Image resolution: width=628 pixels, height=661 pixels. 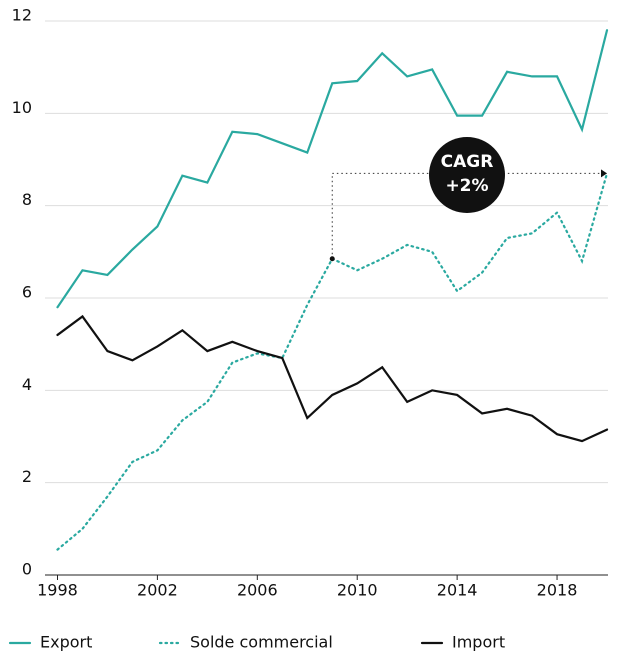 What do you see at coordinates (604, 173) in the screenshot?
I see `annotation-arrow` at bounding box center [604, 173].